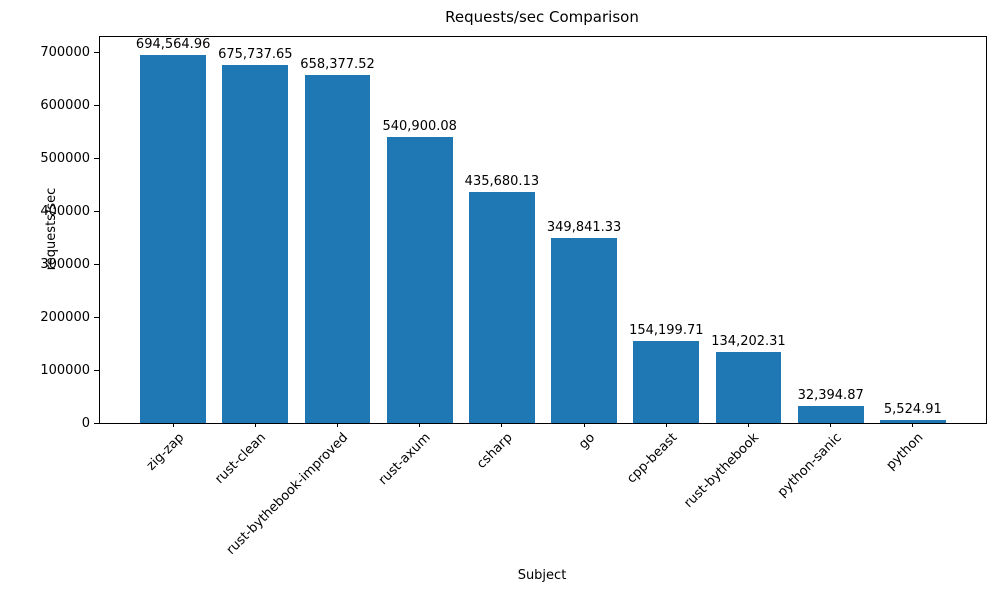 The image size is (1000, 600). Describe the element at coordinates (65, 158) in the screenshot. I see `y-tick-label: 500000` at that location.